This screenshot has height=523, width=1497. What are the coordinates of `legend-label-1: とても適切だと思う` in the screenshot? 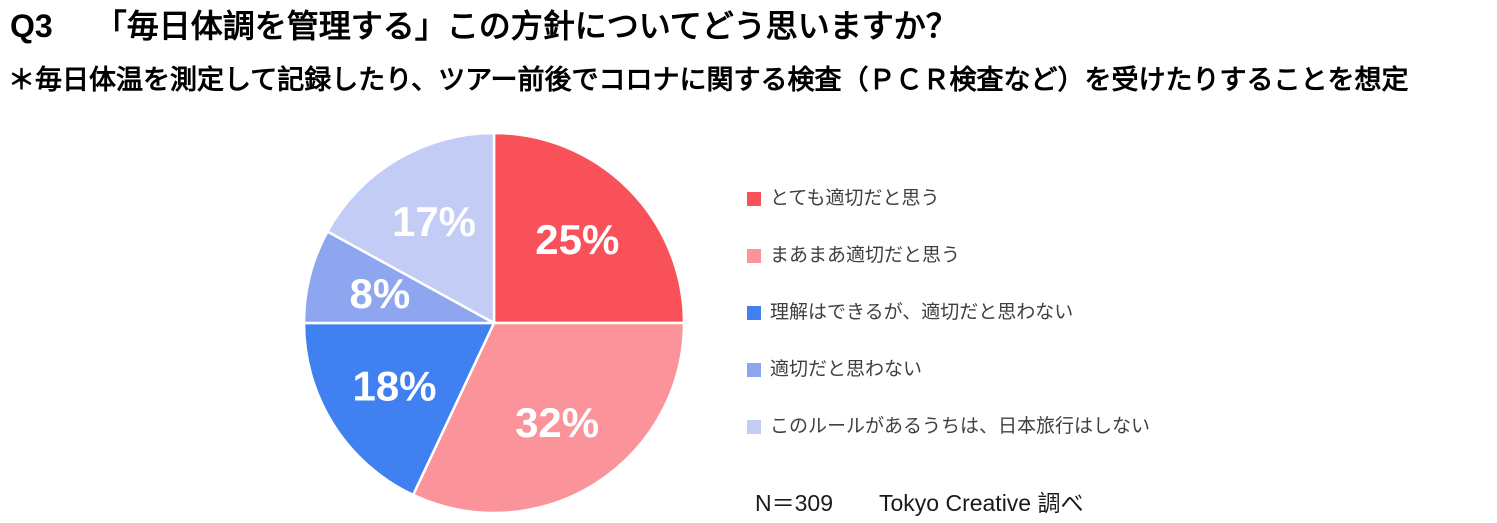 It's located at (855, 198).